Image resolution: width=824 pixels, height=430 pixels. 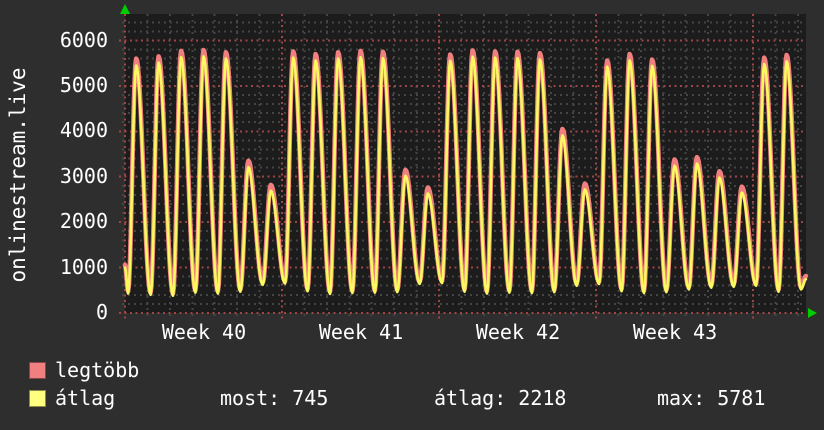 I want to click on stat-most: most: 745, so click(x=274, y=398).